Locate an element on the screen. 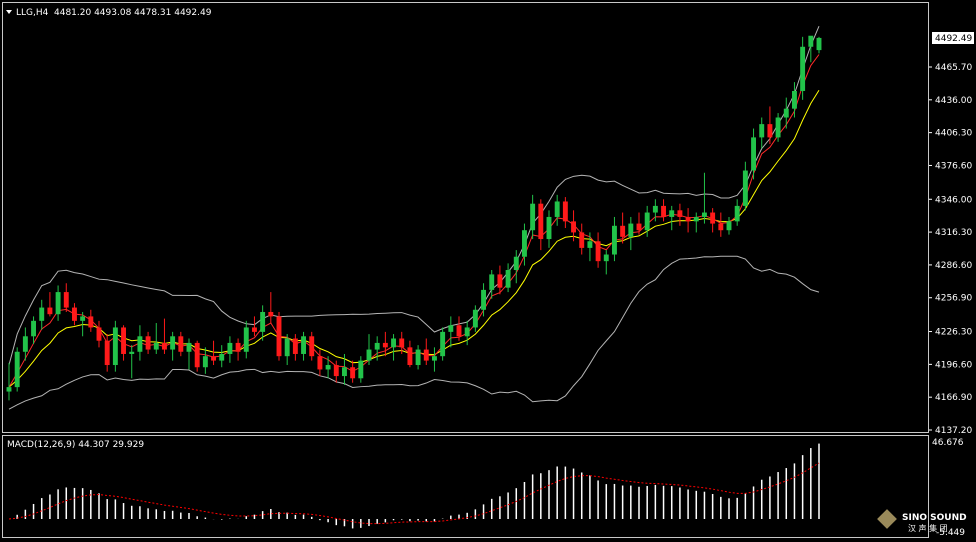 This screenshot has width=976, height=542. macd-label: MACD(12,26,9) 44.307 29.929 is located at coordinates (75, 445).